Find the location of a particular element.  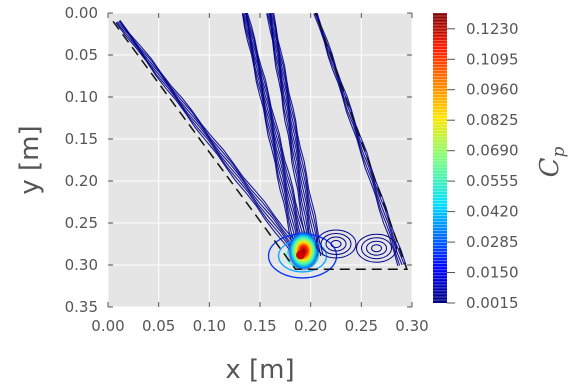

colorbar-tick-label: 0.0150 is located at coordinates (492, 273).